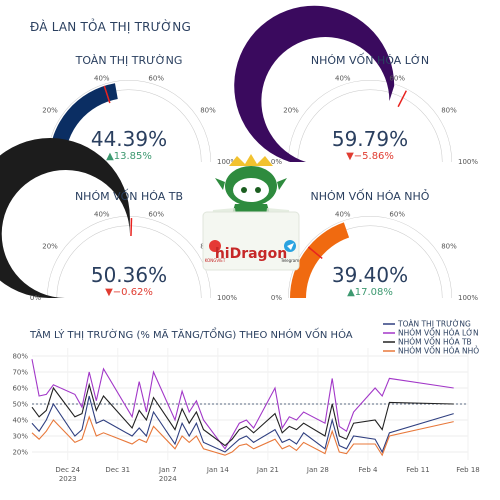 The image size is (500, 500). I want to click on y-tick-label: 40%, so click(20, 421).